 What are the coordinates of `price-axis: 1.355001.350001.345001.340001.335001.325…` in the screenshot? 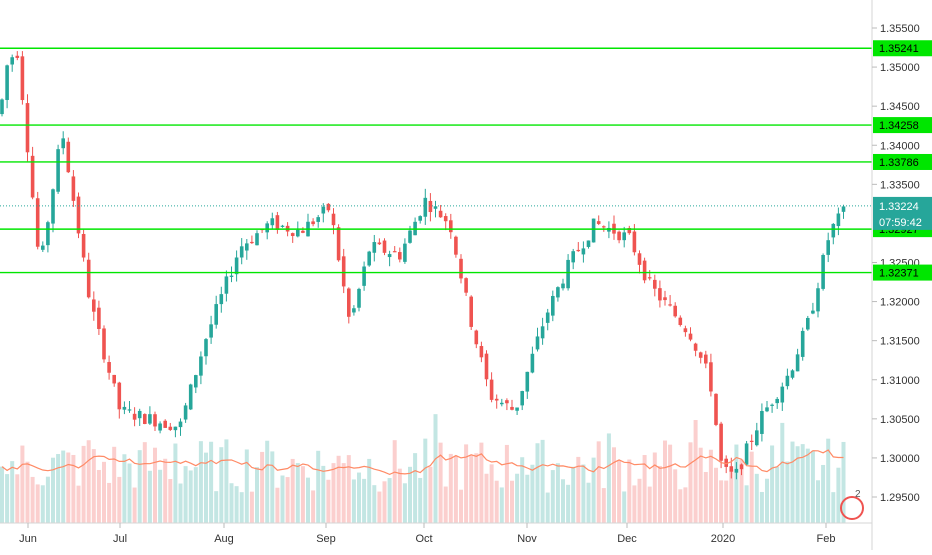 It's located at (896, 263).